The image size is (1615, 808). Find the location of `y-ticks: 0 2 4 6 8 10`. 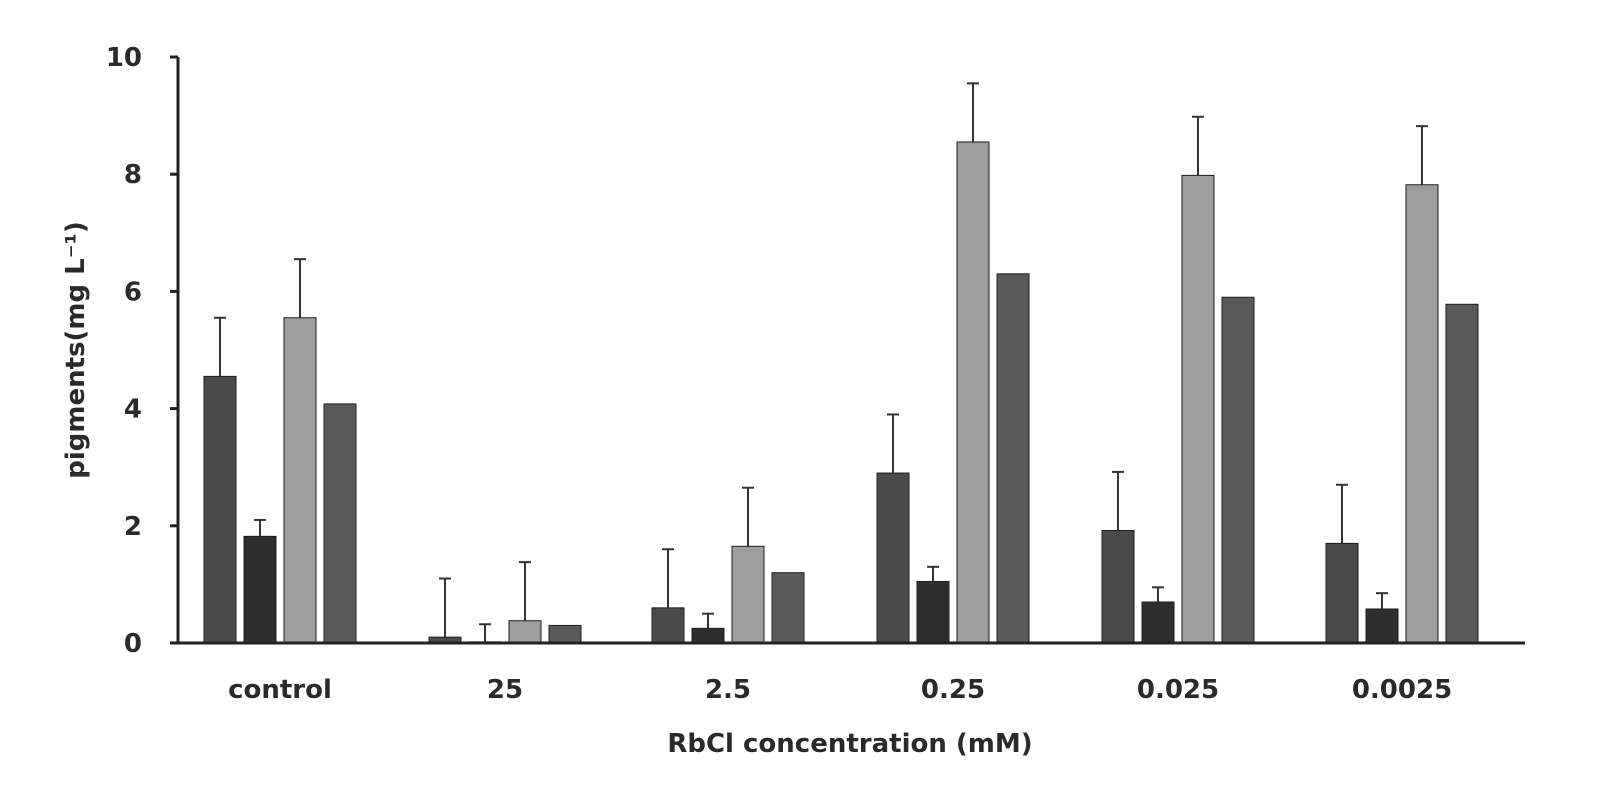

y-ticks: 0 2 4 6 8 10 is located at coordinates (142, 351).